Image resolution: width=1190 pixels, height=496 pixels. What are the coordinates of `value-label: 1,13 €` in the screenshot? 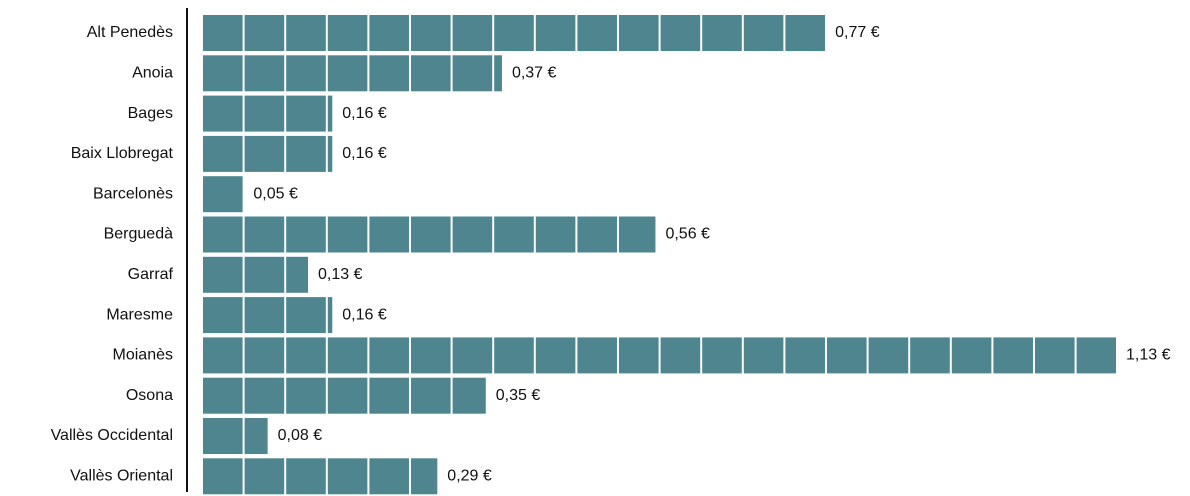 It's located at (1148, 355).